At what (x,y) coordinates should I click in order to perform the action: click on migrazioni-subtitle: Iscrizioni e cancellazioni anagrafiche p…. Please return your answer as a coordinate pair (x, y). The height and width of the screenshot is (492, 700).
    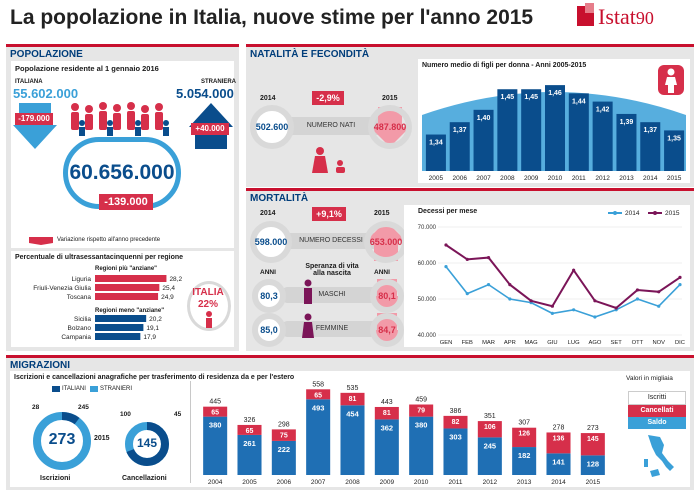
    Looking at the image, I should click on (154, 377).